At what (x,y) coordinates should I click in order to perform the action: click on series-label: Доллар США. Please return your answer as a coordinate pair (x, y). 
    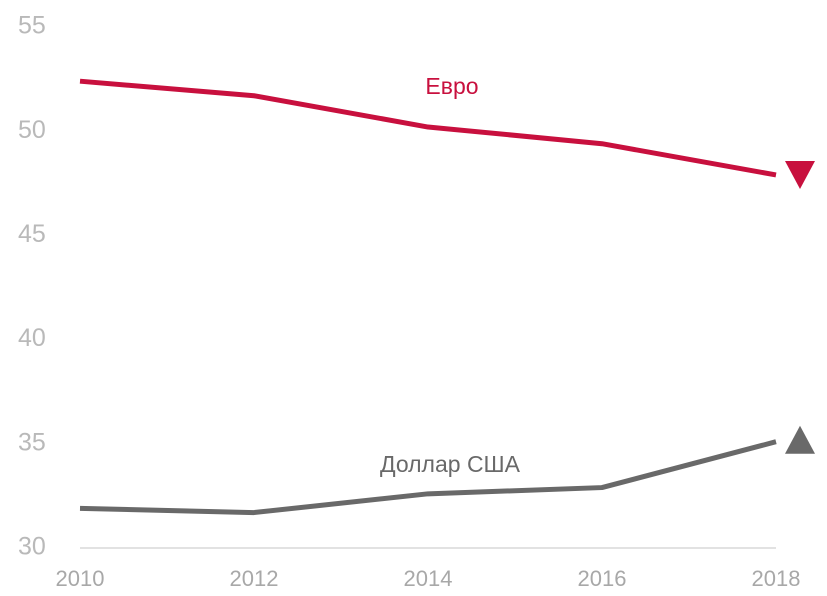
    Looking at the image, I should click on (450, 464).